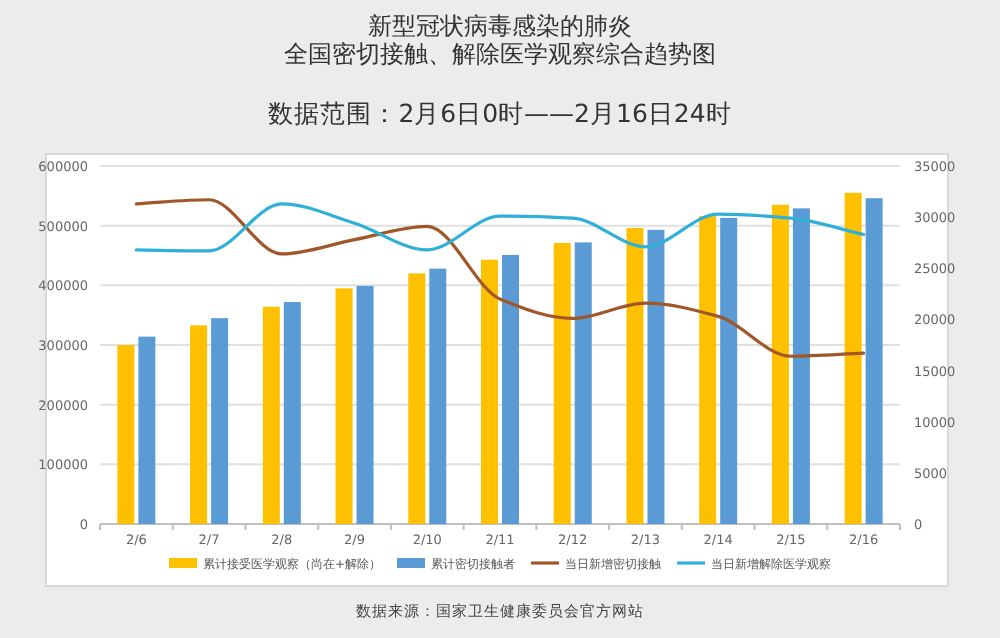 Image resolution: width=1000 pixels, height=638 pixels. What do you see at coordinates (500, 113) in the screenshot?
I see `text: 数据范围：2月6日0时——2月16日24时` at bounding box center [500, 113].